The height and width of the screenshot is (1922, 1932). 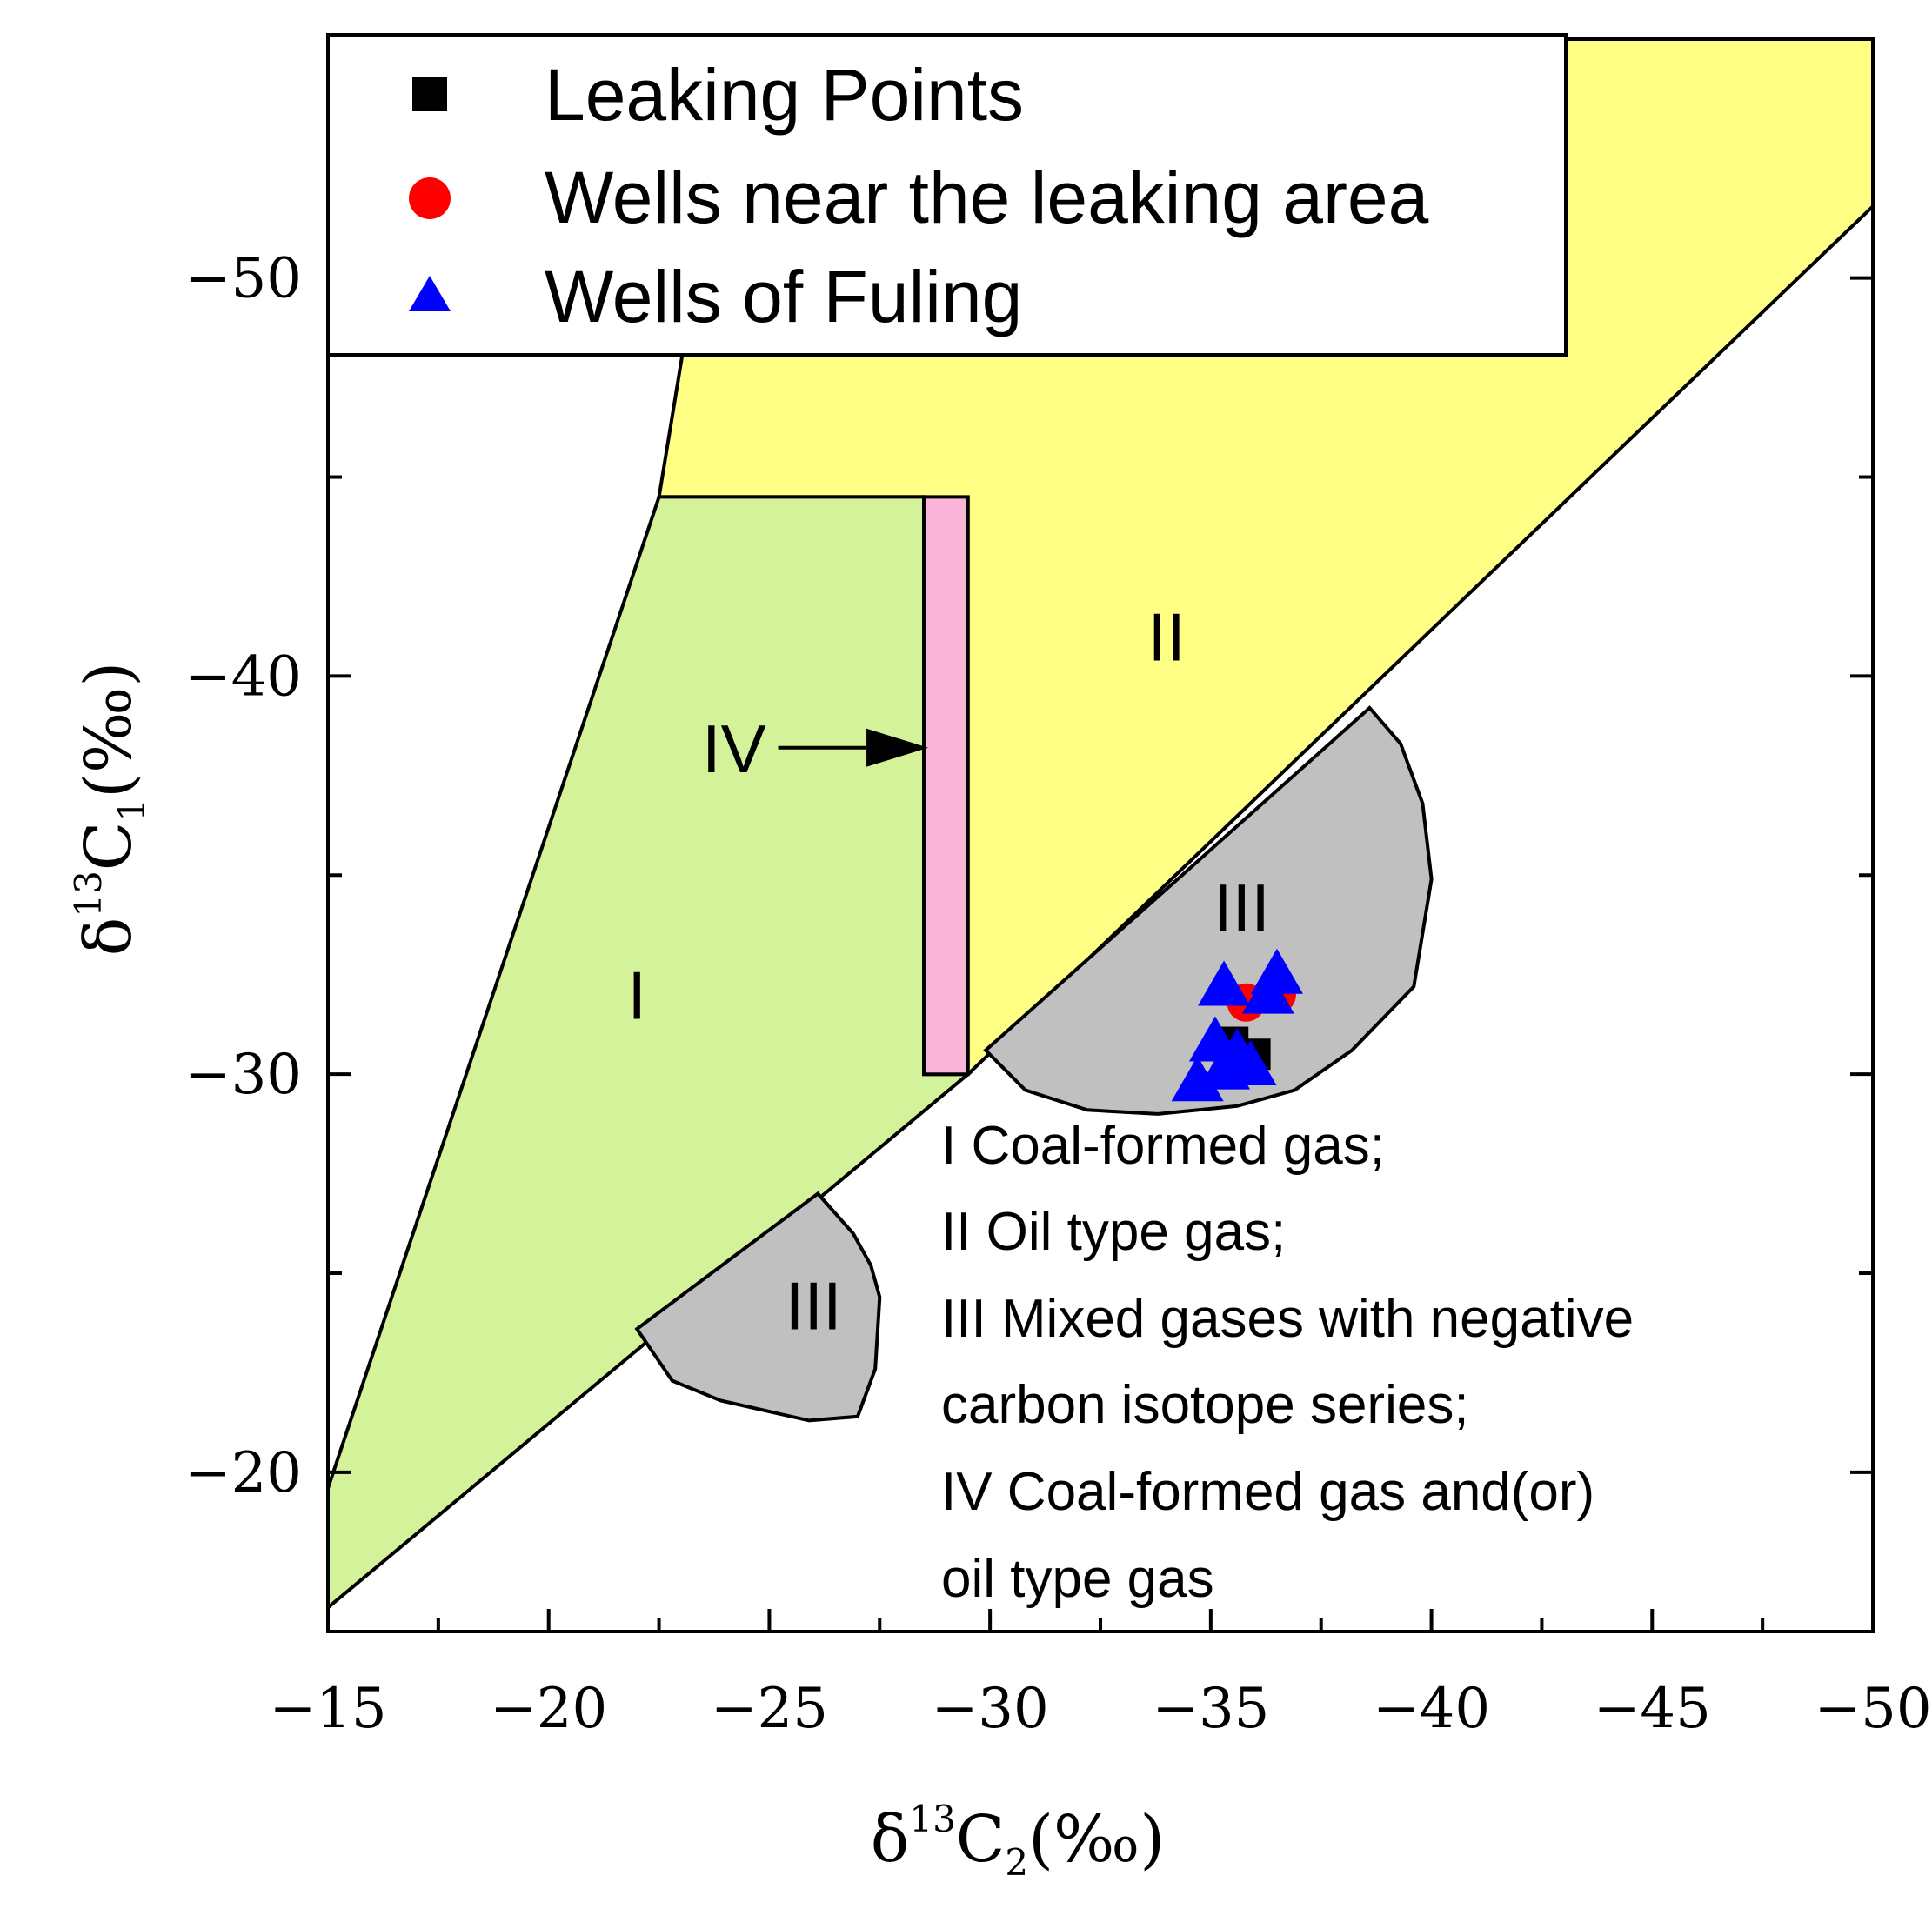 What do you see at coordinates (243, 1075) in the screenshot?
I see `y-tick-label: −30` at bounding box center [243, 1075].